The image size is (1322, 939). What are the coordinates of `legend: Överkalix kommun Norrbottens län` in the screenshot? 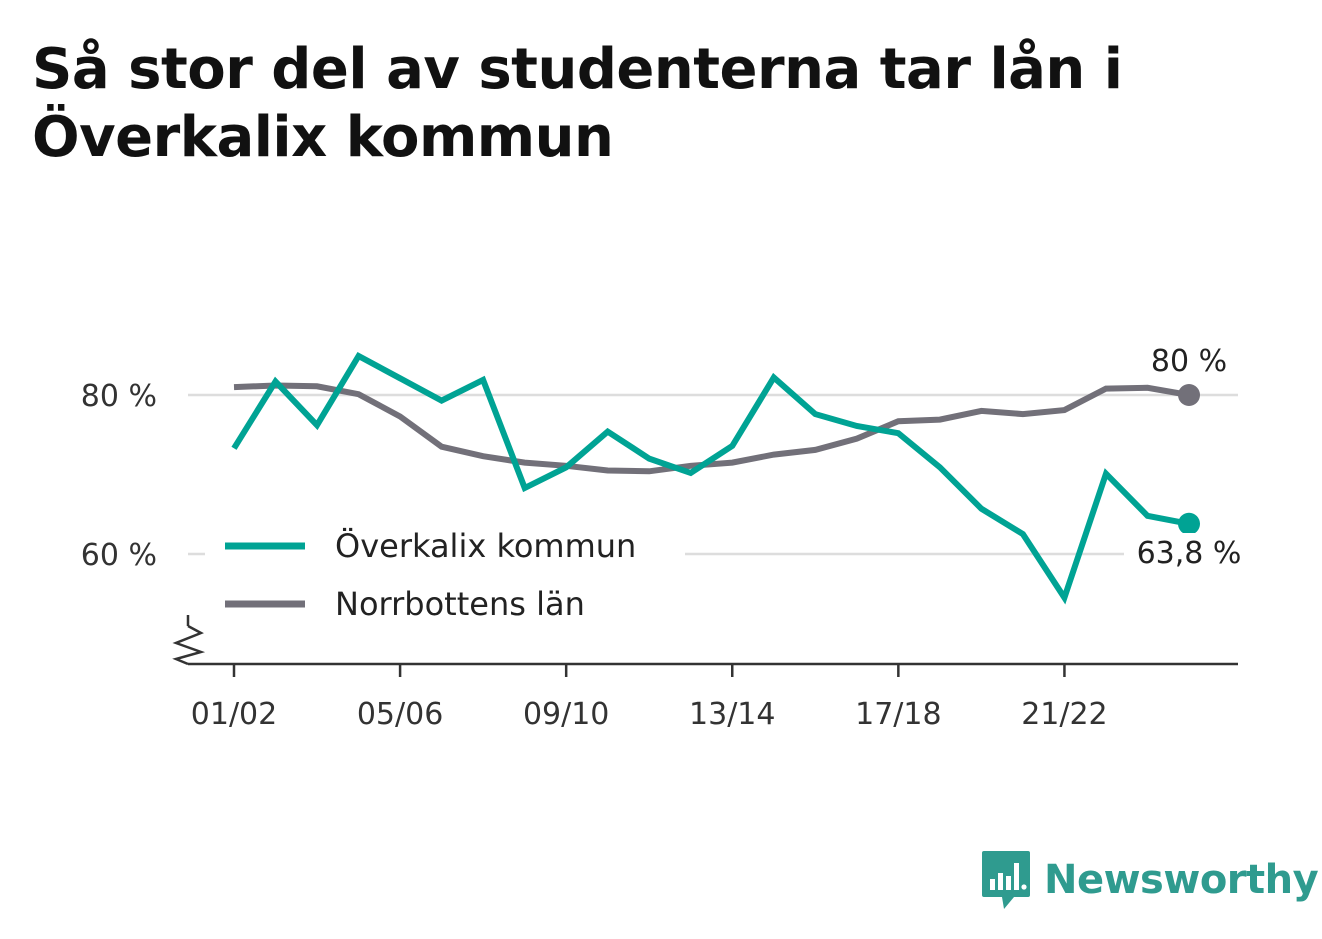 It's located at (445, 575).